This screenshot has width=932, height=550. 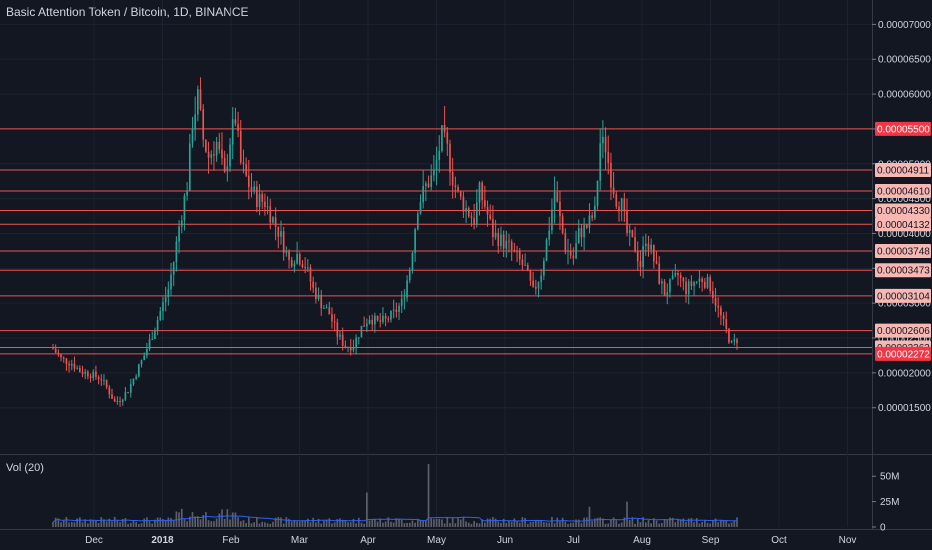 I want to click on price-tick-label: 0.00004500, so click(x=904, y=199).